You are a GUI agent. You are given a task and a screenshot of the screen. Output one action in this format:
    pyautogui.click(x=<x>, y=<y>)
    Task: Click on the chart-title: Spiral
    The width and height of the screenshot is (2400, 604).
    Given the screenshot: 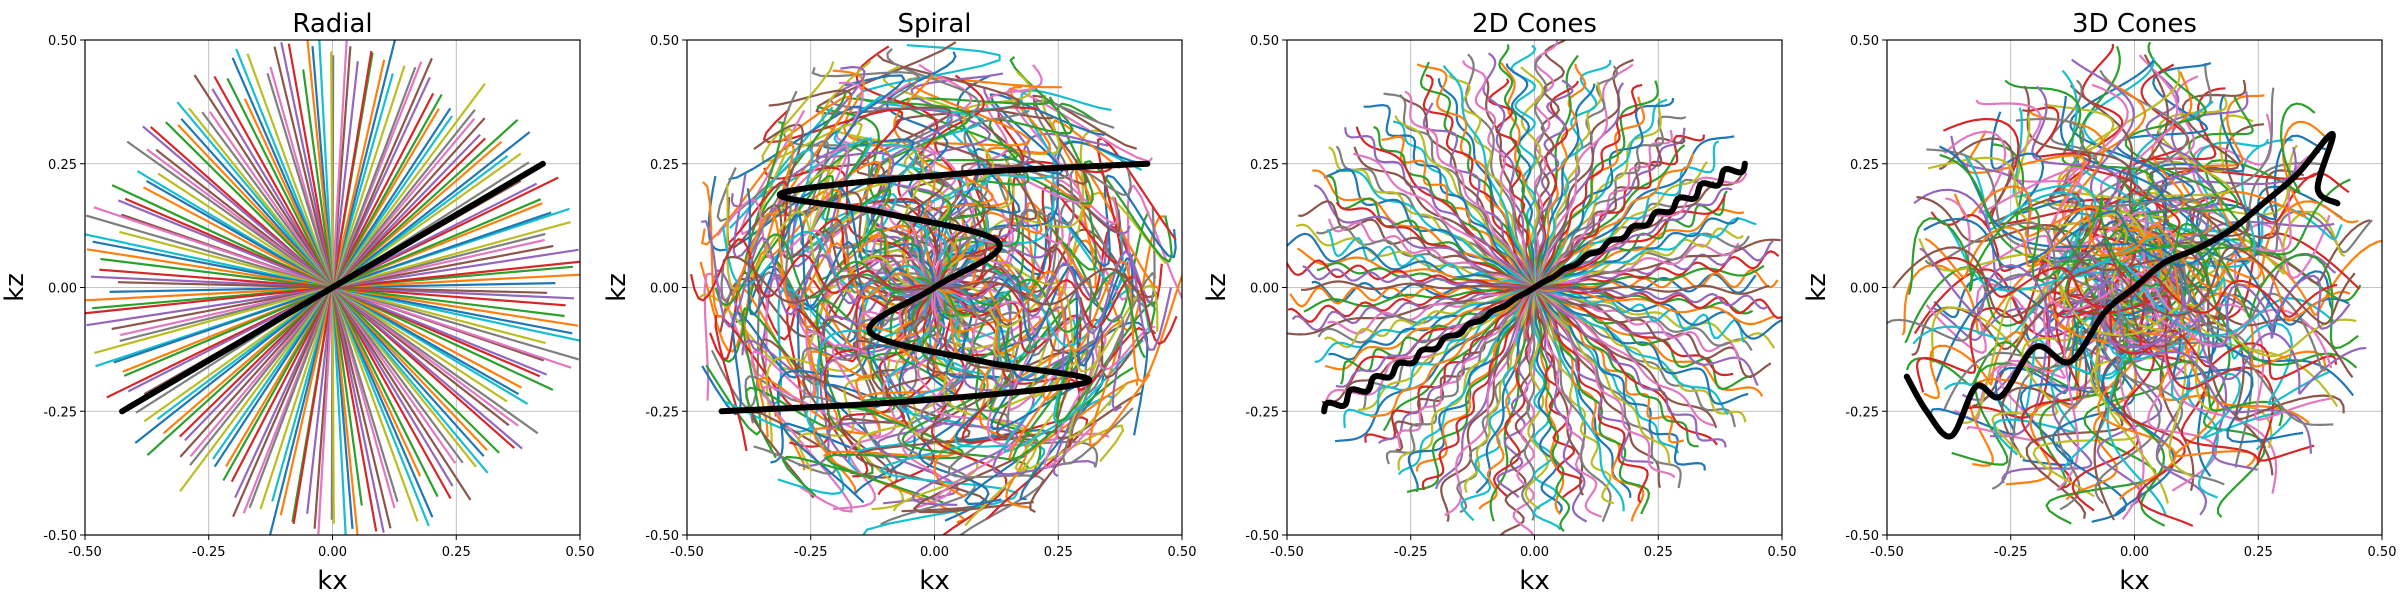 What is the action you would take?
    pyautogui.click(x=934, y=24)
    